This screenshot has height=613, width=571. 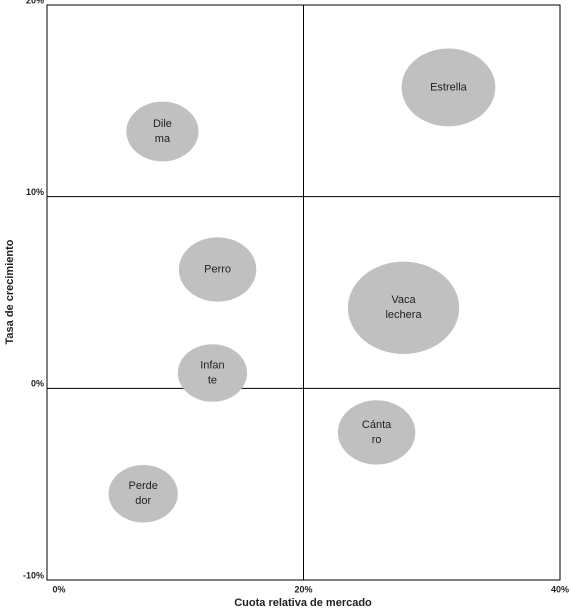 What do you see at coordinates (212, 380) in the screenshot?
I see `bubble-label: te` at bounding box center [212, 380].